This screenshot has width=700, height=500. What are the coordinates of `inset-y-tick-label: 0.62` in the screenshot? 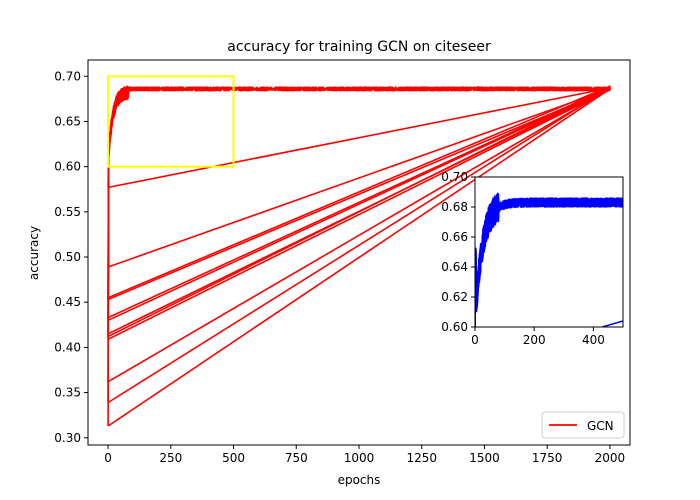 It's located at (454, 297).